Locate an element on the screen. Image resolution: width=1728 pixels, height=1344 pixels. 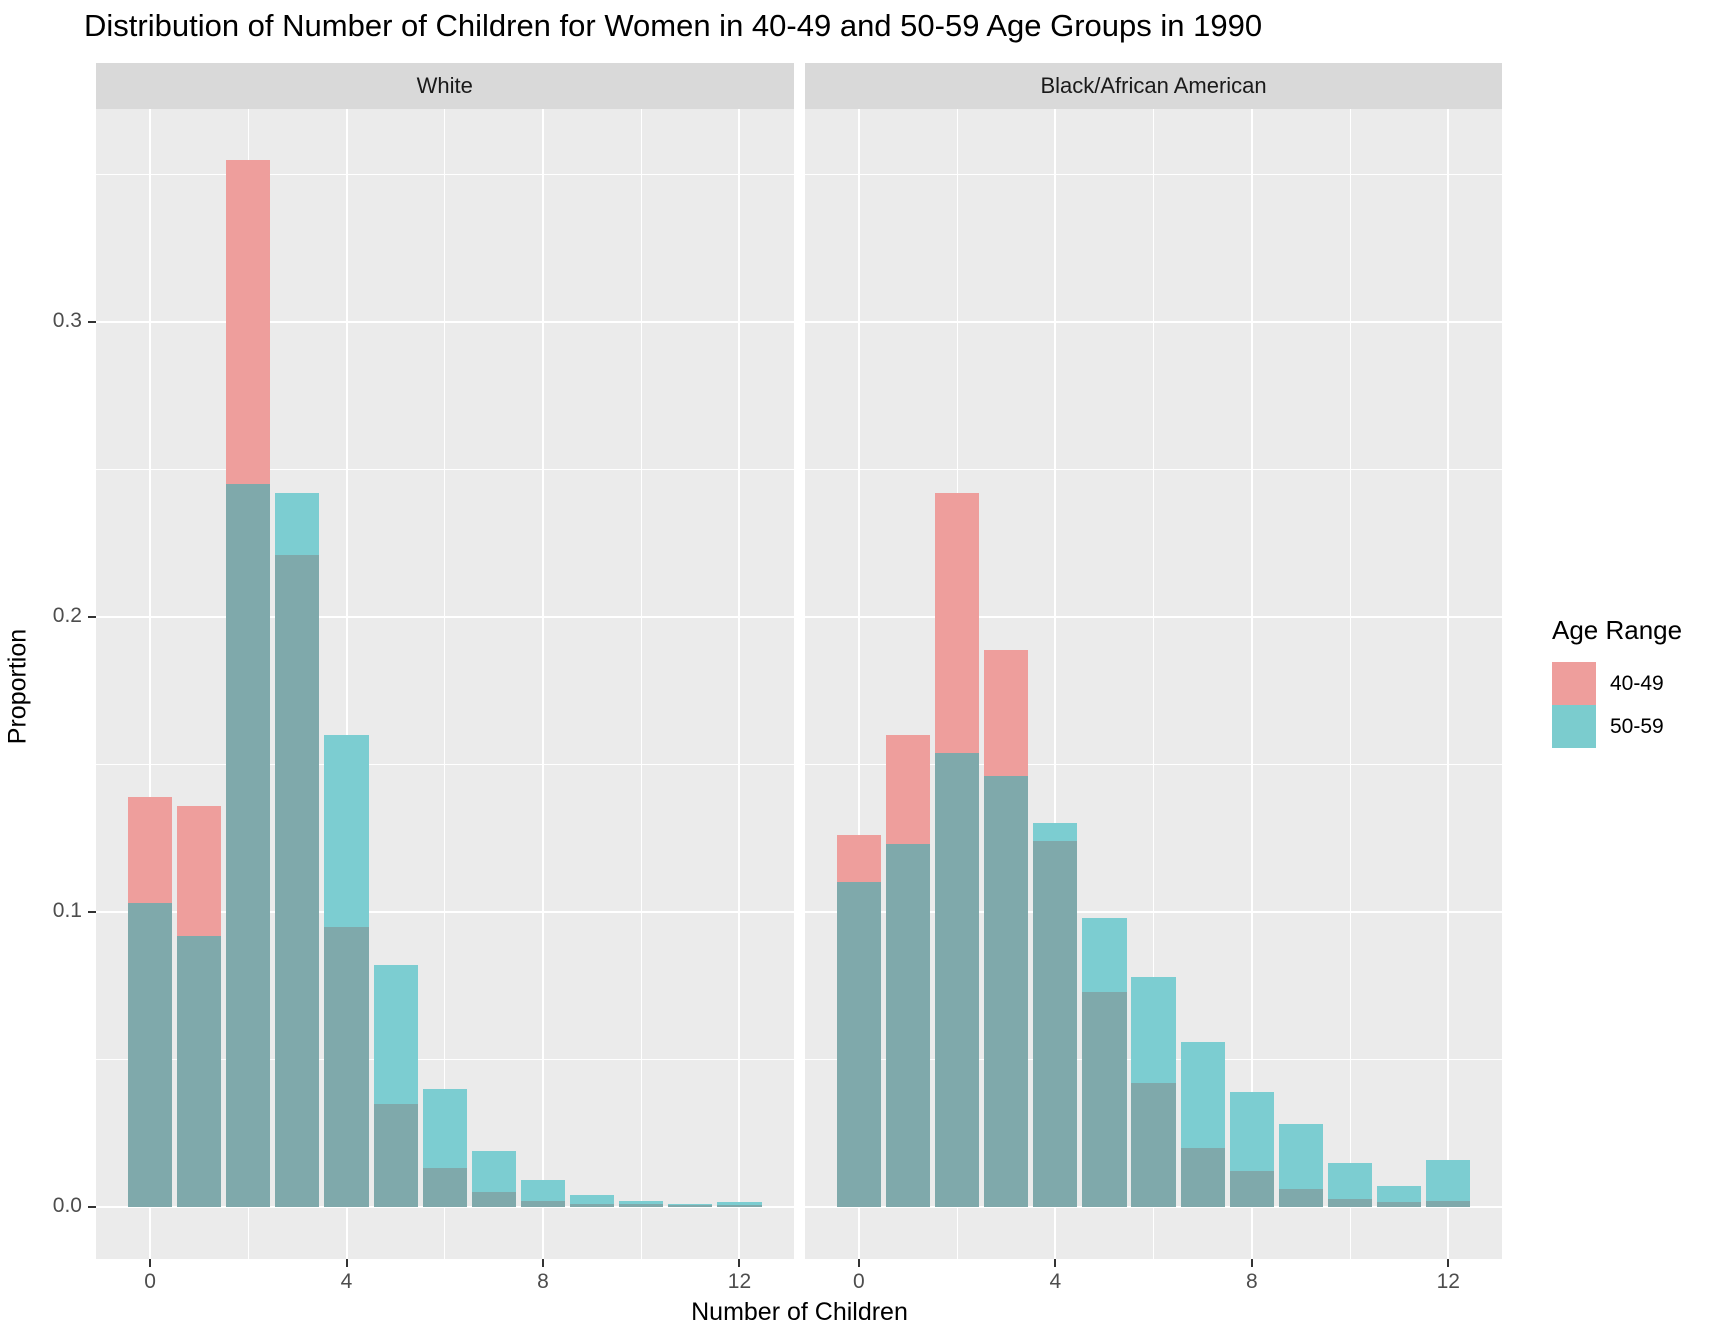
legend-item-50-59: 50-59 is located at coordinates (1617, 726).